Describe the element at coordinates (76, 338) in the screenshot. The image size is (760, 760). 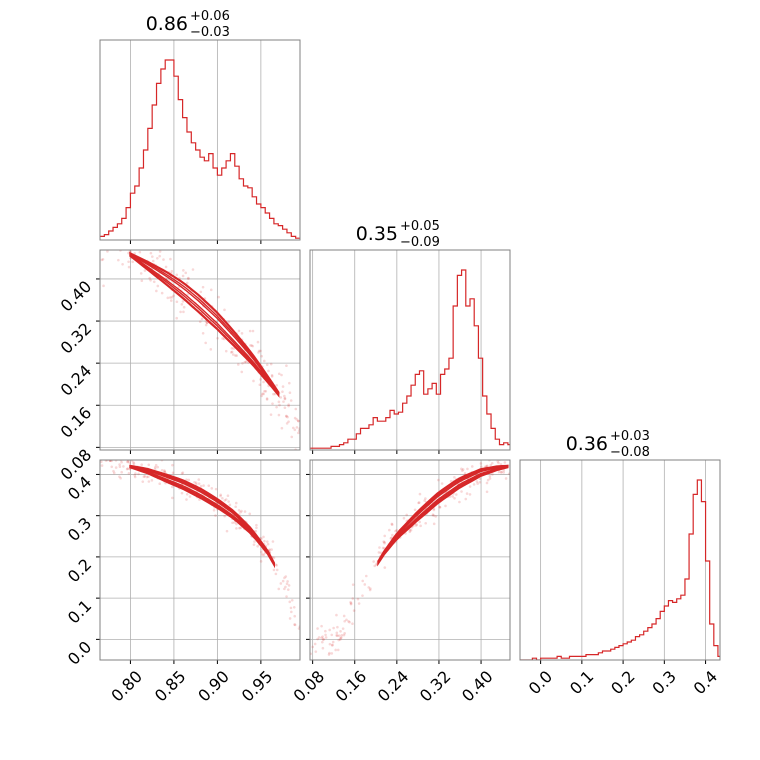
I see `y-tick-label: 0.32` at that location.